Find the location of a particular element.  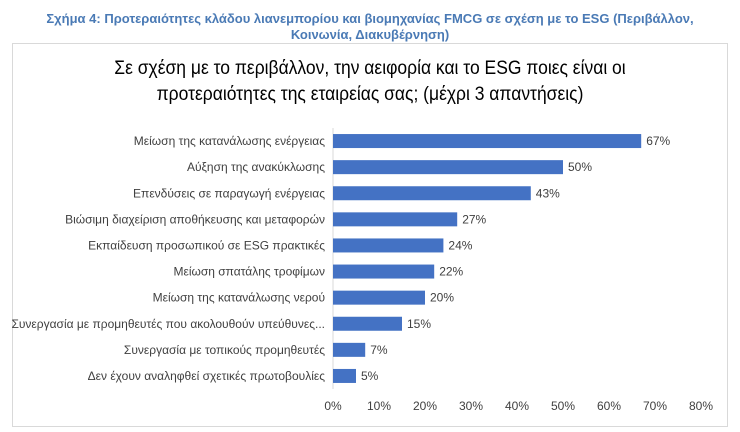

x-tick-label: 80% is located at coordinates (701, 406).